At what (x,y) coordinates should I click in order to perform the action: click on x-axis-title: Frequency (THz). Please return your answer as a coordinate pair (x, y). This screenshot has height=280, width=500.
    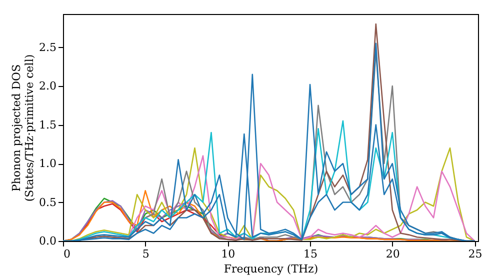
    Looking at the image, I should click on (271, 269).